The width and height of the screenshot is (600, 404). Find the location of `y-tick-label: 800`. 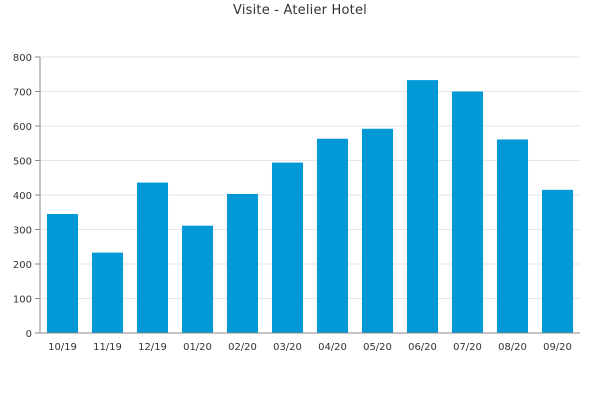

y-tick-label: 800 is located at coordinates (22, 58).